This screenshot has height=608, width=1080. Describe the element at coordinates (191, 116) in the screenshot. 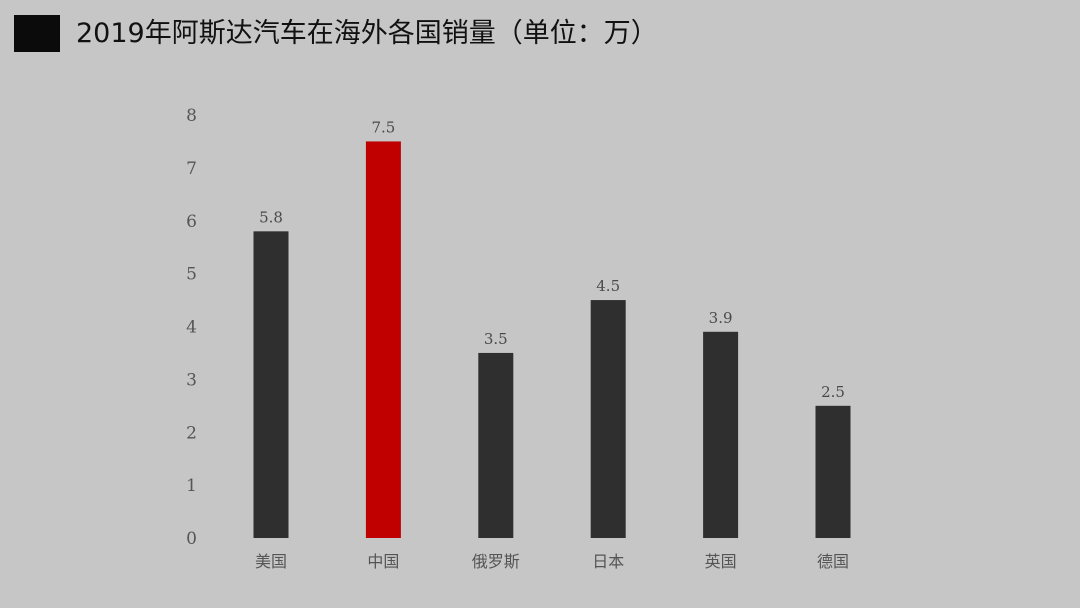

I see `y-tick-label: 8` at that location.